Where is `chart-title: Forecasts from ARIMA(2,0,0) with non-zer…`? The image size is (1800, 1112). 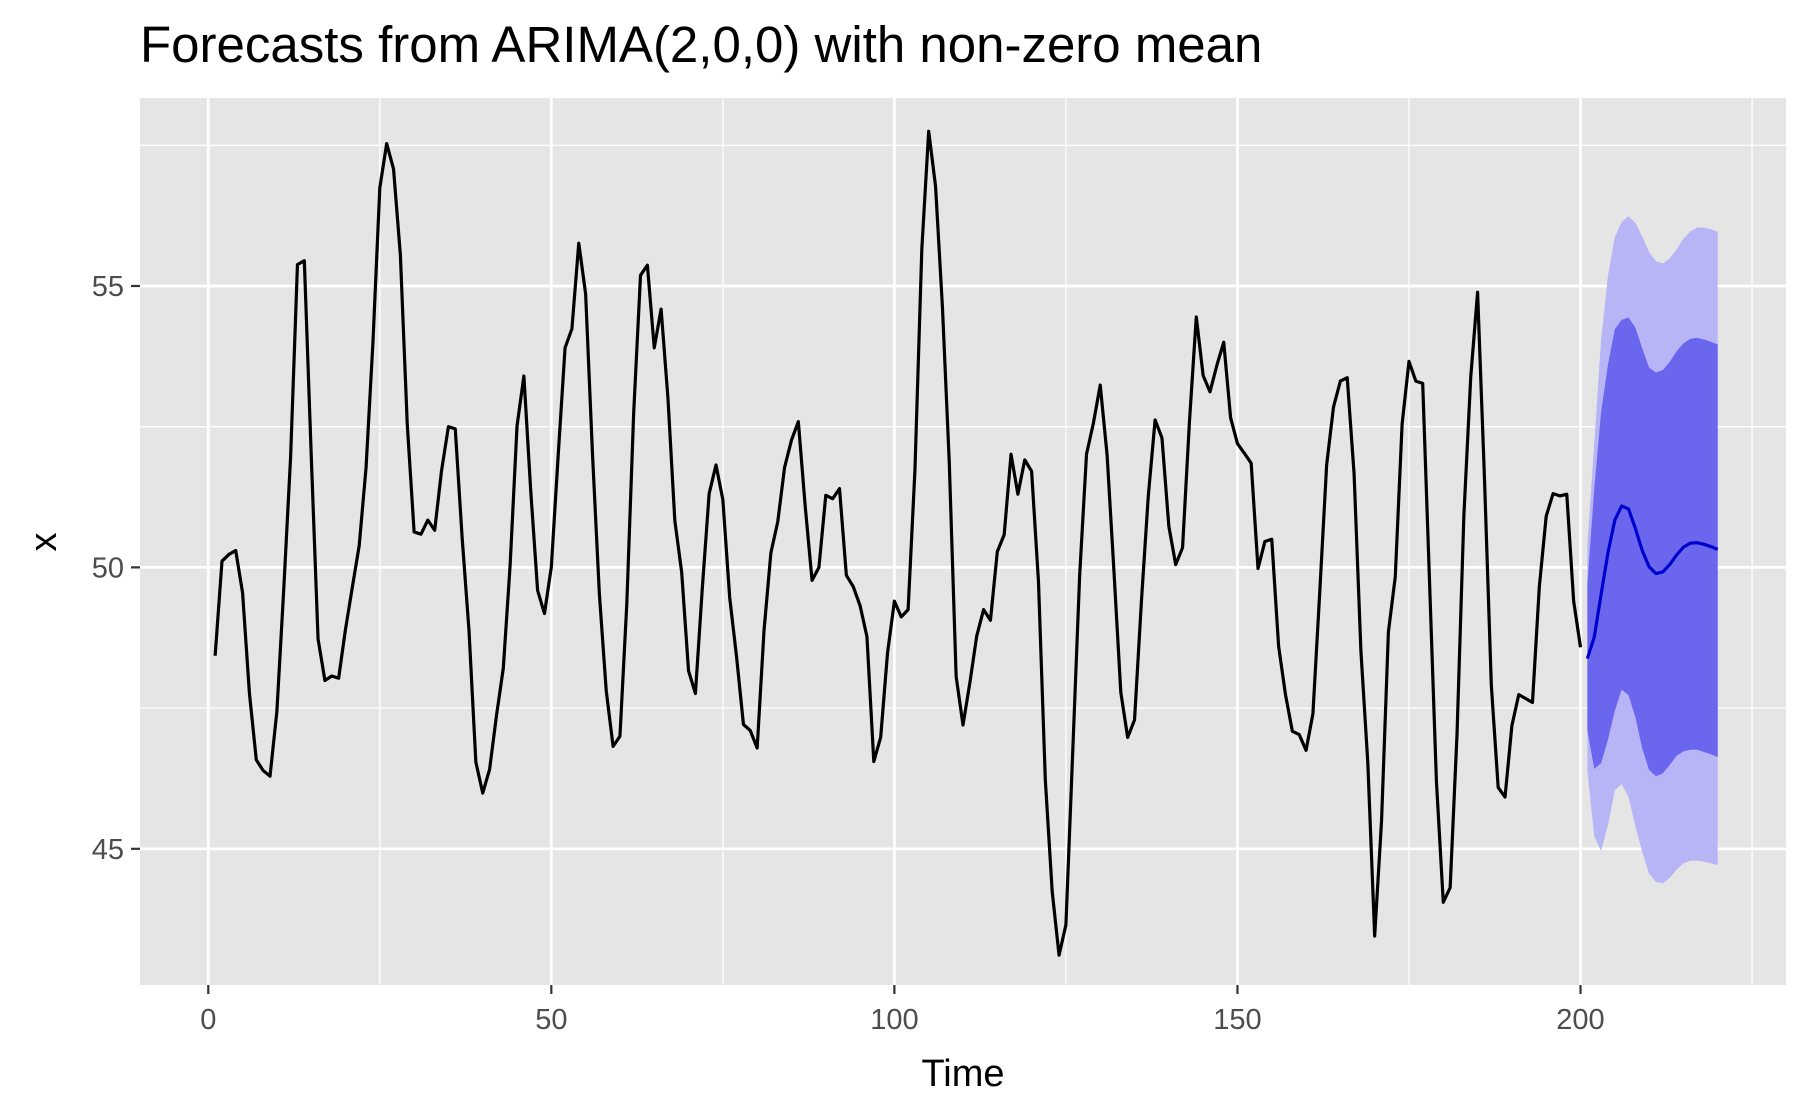
chart-title: Forecasts from ARIMA(2,0,0) with non-zer… is located at coordinates (701, 44).